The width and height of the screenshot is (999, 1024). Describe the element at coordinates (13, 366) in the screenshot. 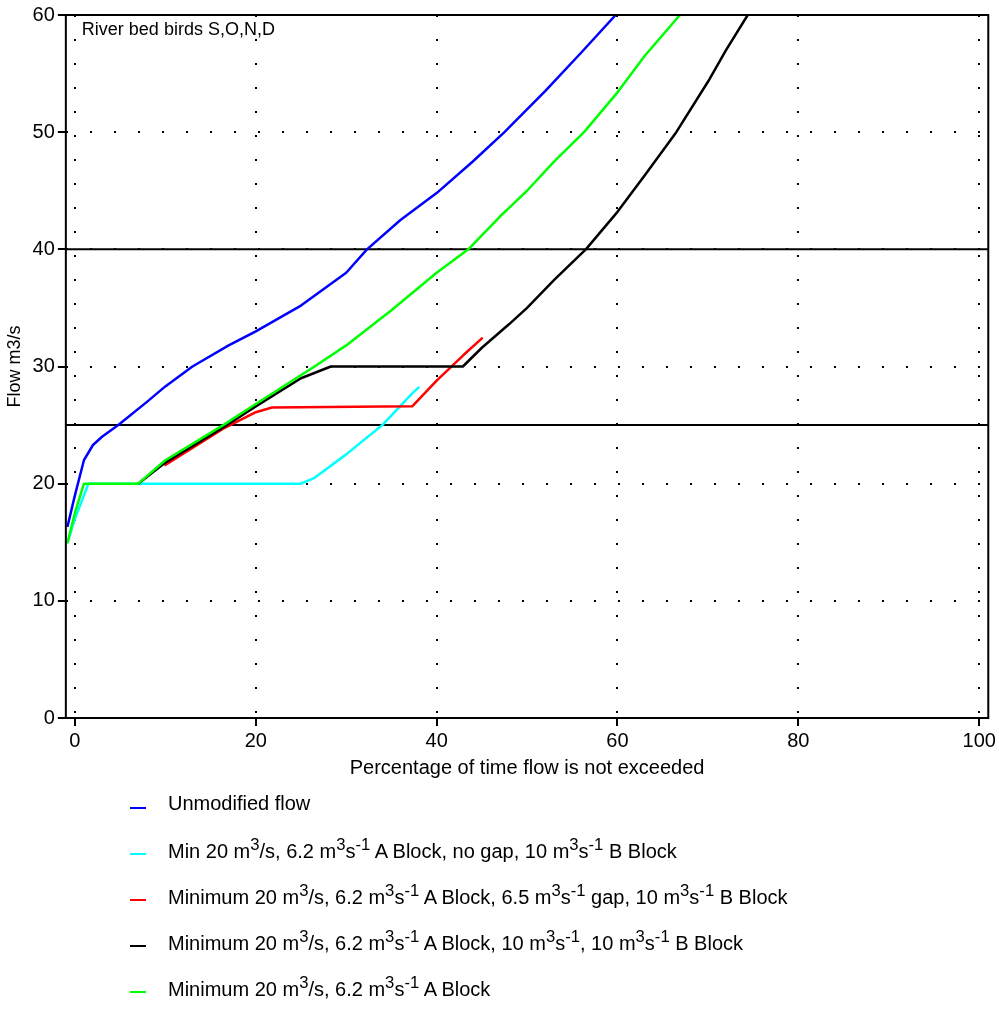

I see `y-axis-title: Flow m3/s` at that location.